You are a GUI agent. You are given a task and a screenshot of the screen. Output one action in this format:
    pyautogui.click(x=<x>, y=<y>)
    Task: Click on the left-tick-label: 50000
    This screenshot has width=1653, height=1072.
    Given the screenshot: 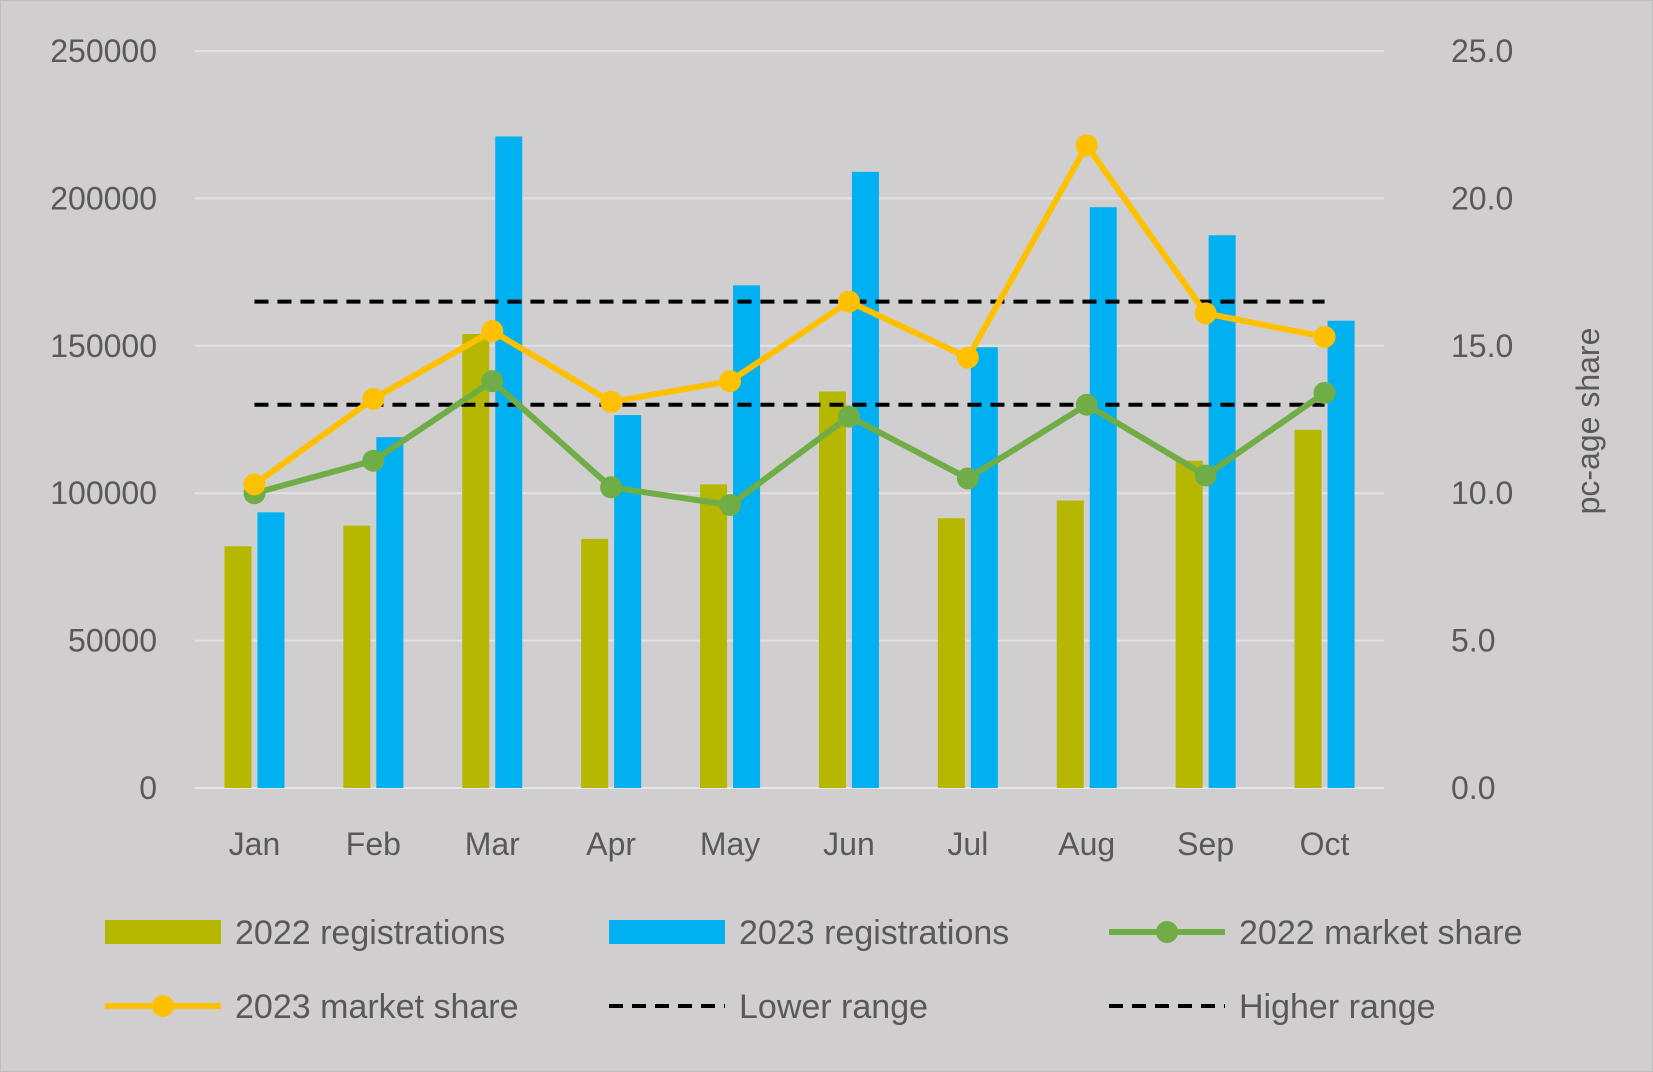 What is the action you would take?
    pyautogui.click(x=112, y=641)
    